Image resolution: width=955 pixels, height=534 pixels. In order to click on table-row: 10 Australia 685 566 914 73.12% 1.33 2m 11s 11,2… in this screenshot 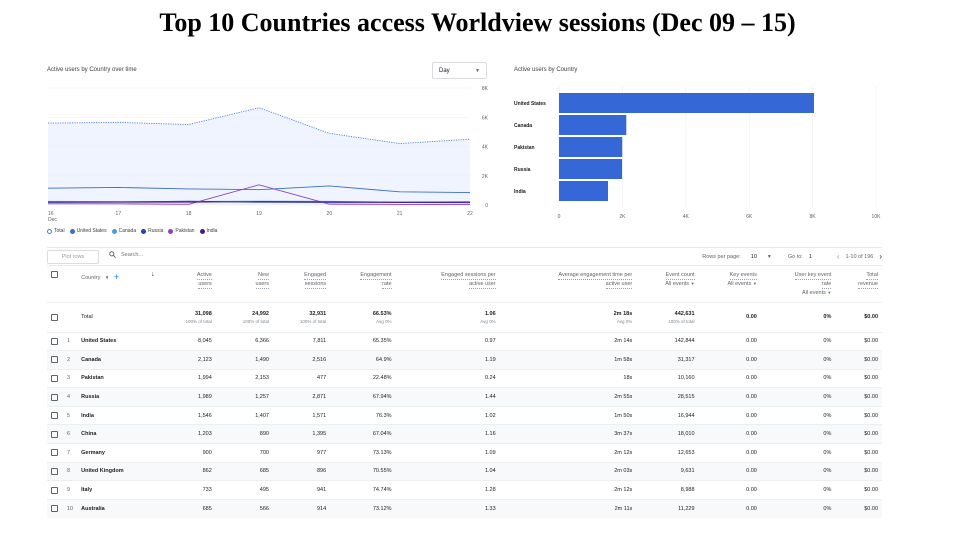, I will do `click(464, 508)`.